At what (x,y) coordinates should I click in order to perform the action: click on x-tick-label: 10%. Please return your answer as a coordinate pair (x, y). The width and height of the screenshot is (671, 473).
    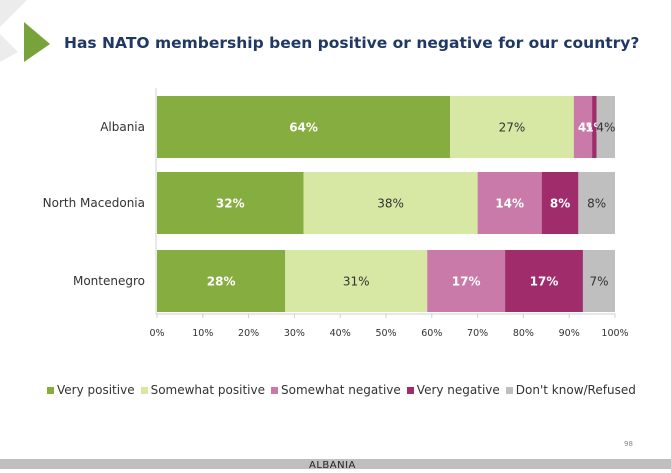
    Looking at the image, I should click on (202, 333).